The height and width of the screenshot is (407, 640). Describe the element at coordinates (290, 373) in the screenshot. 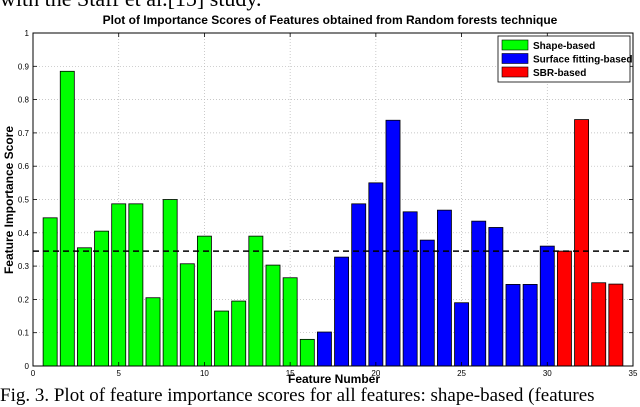

I see `x-tick-label: 15` at that location.